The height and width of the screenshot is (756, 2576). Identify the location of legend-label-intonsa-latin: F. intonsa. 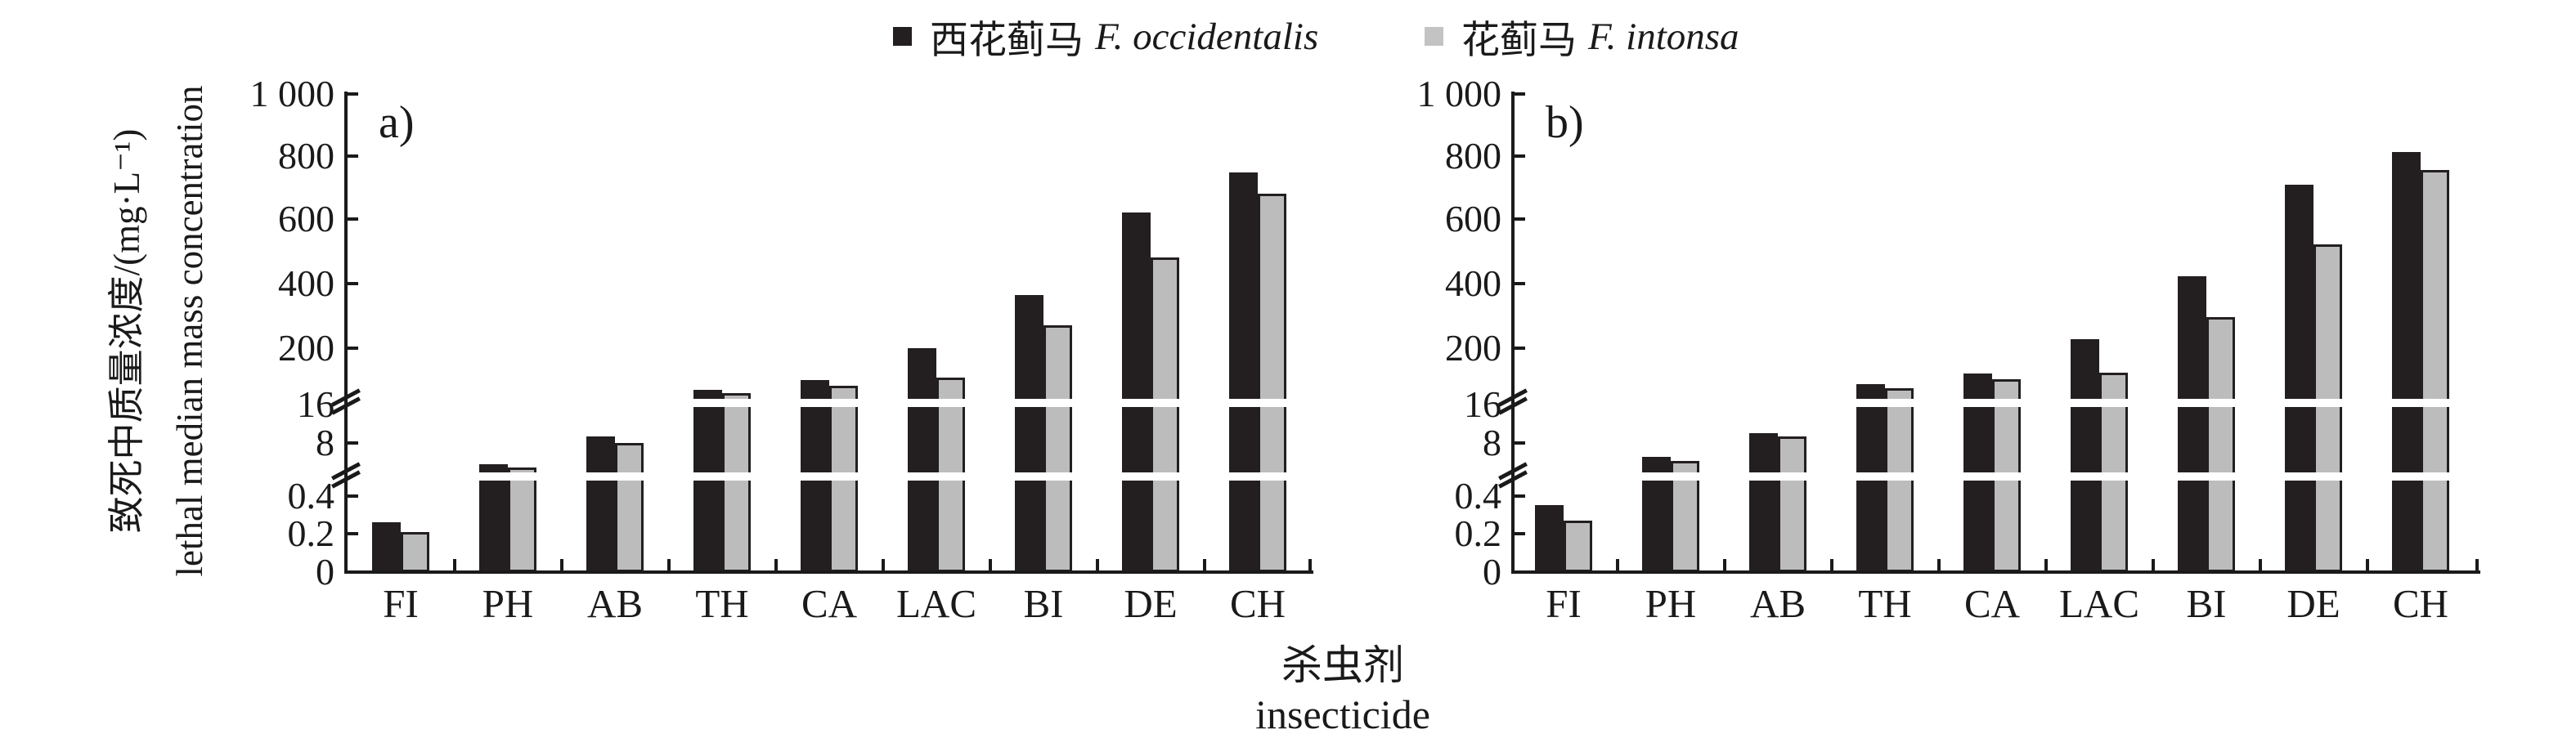
(1664, 36).